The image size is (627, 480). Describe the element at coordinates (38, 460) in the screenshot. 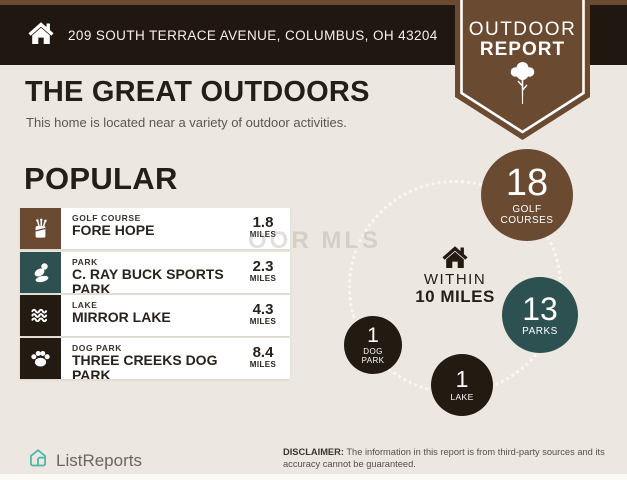

I see `listreports-logo-icon` at that location.